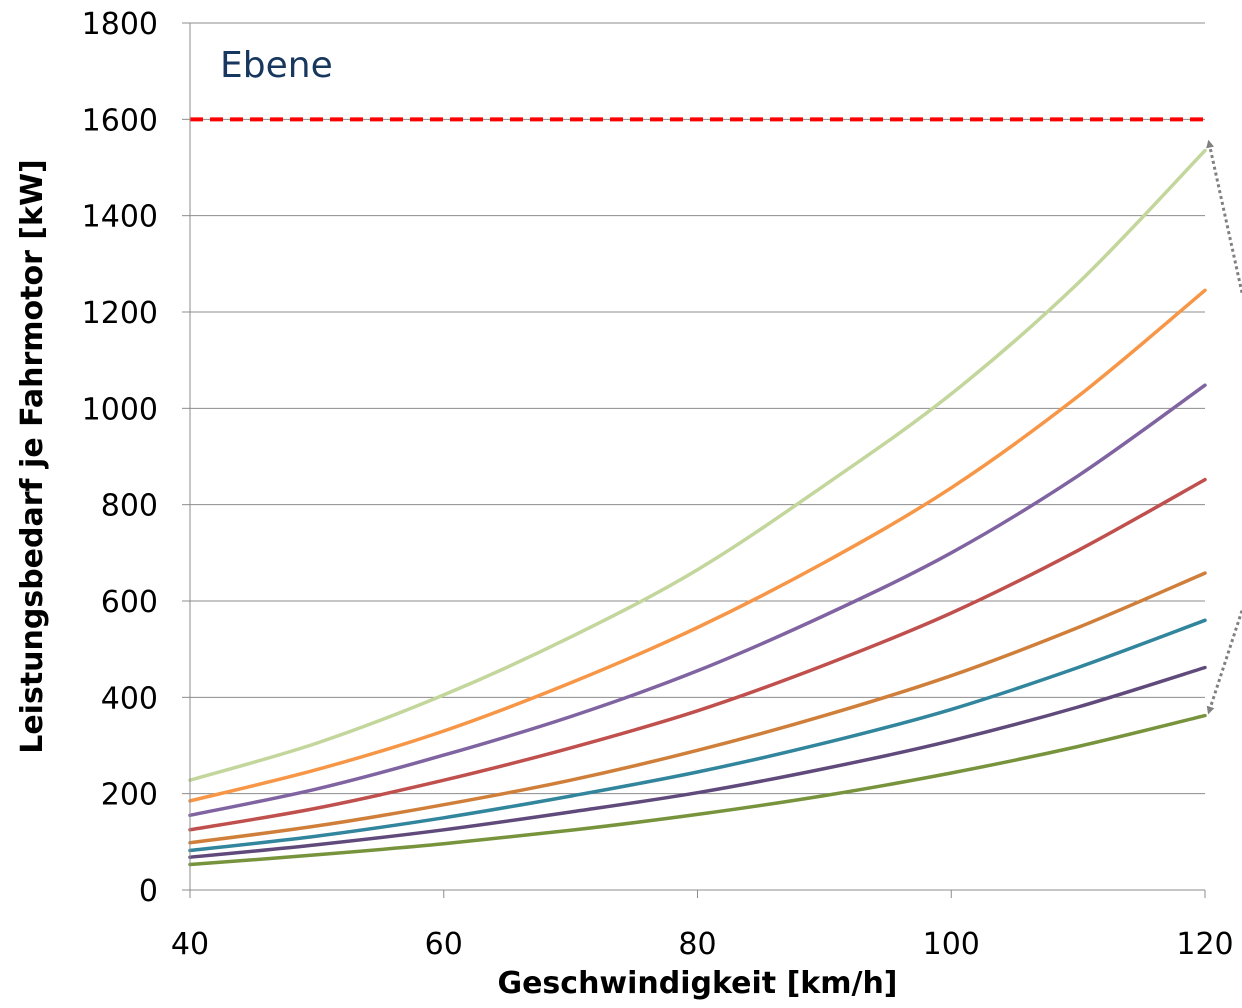 The width and height of the screenshot is (1242, 1008). I want to click on y-axis-title: Leistungsbedarf je Fahrmotor [kW], so click(32, 456).